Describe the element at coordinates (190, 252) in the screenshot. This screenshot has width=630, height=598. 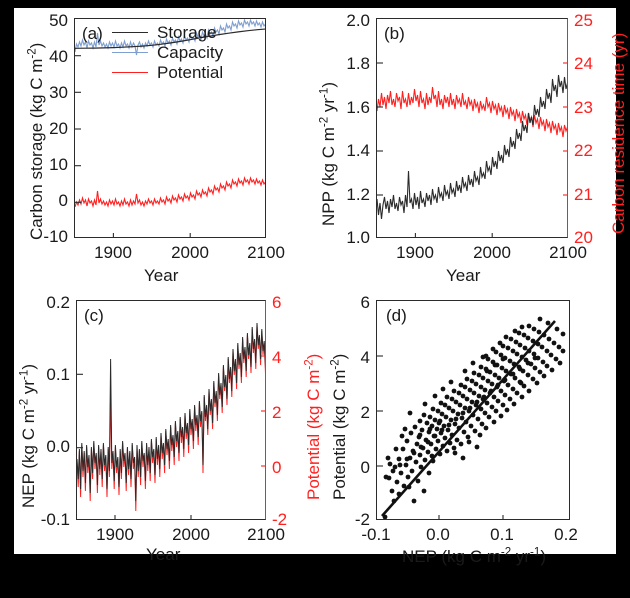
I see `panel-a-xtick-2000: 2000` at that location.